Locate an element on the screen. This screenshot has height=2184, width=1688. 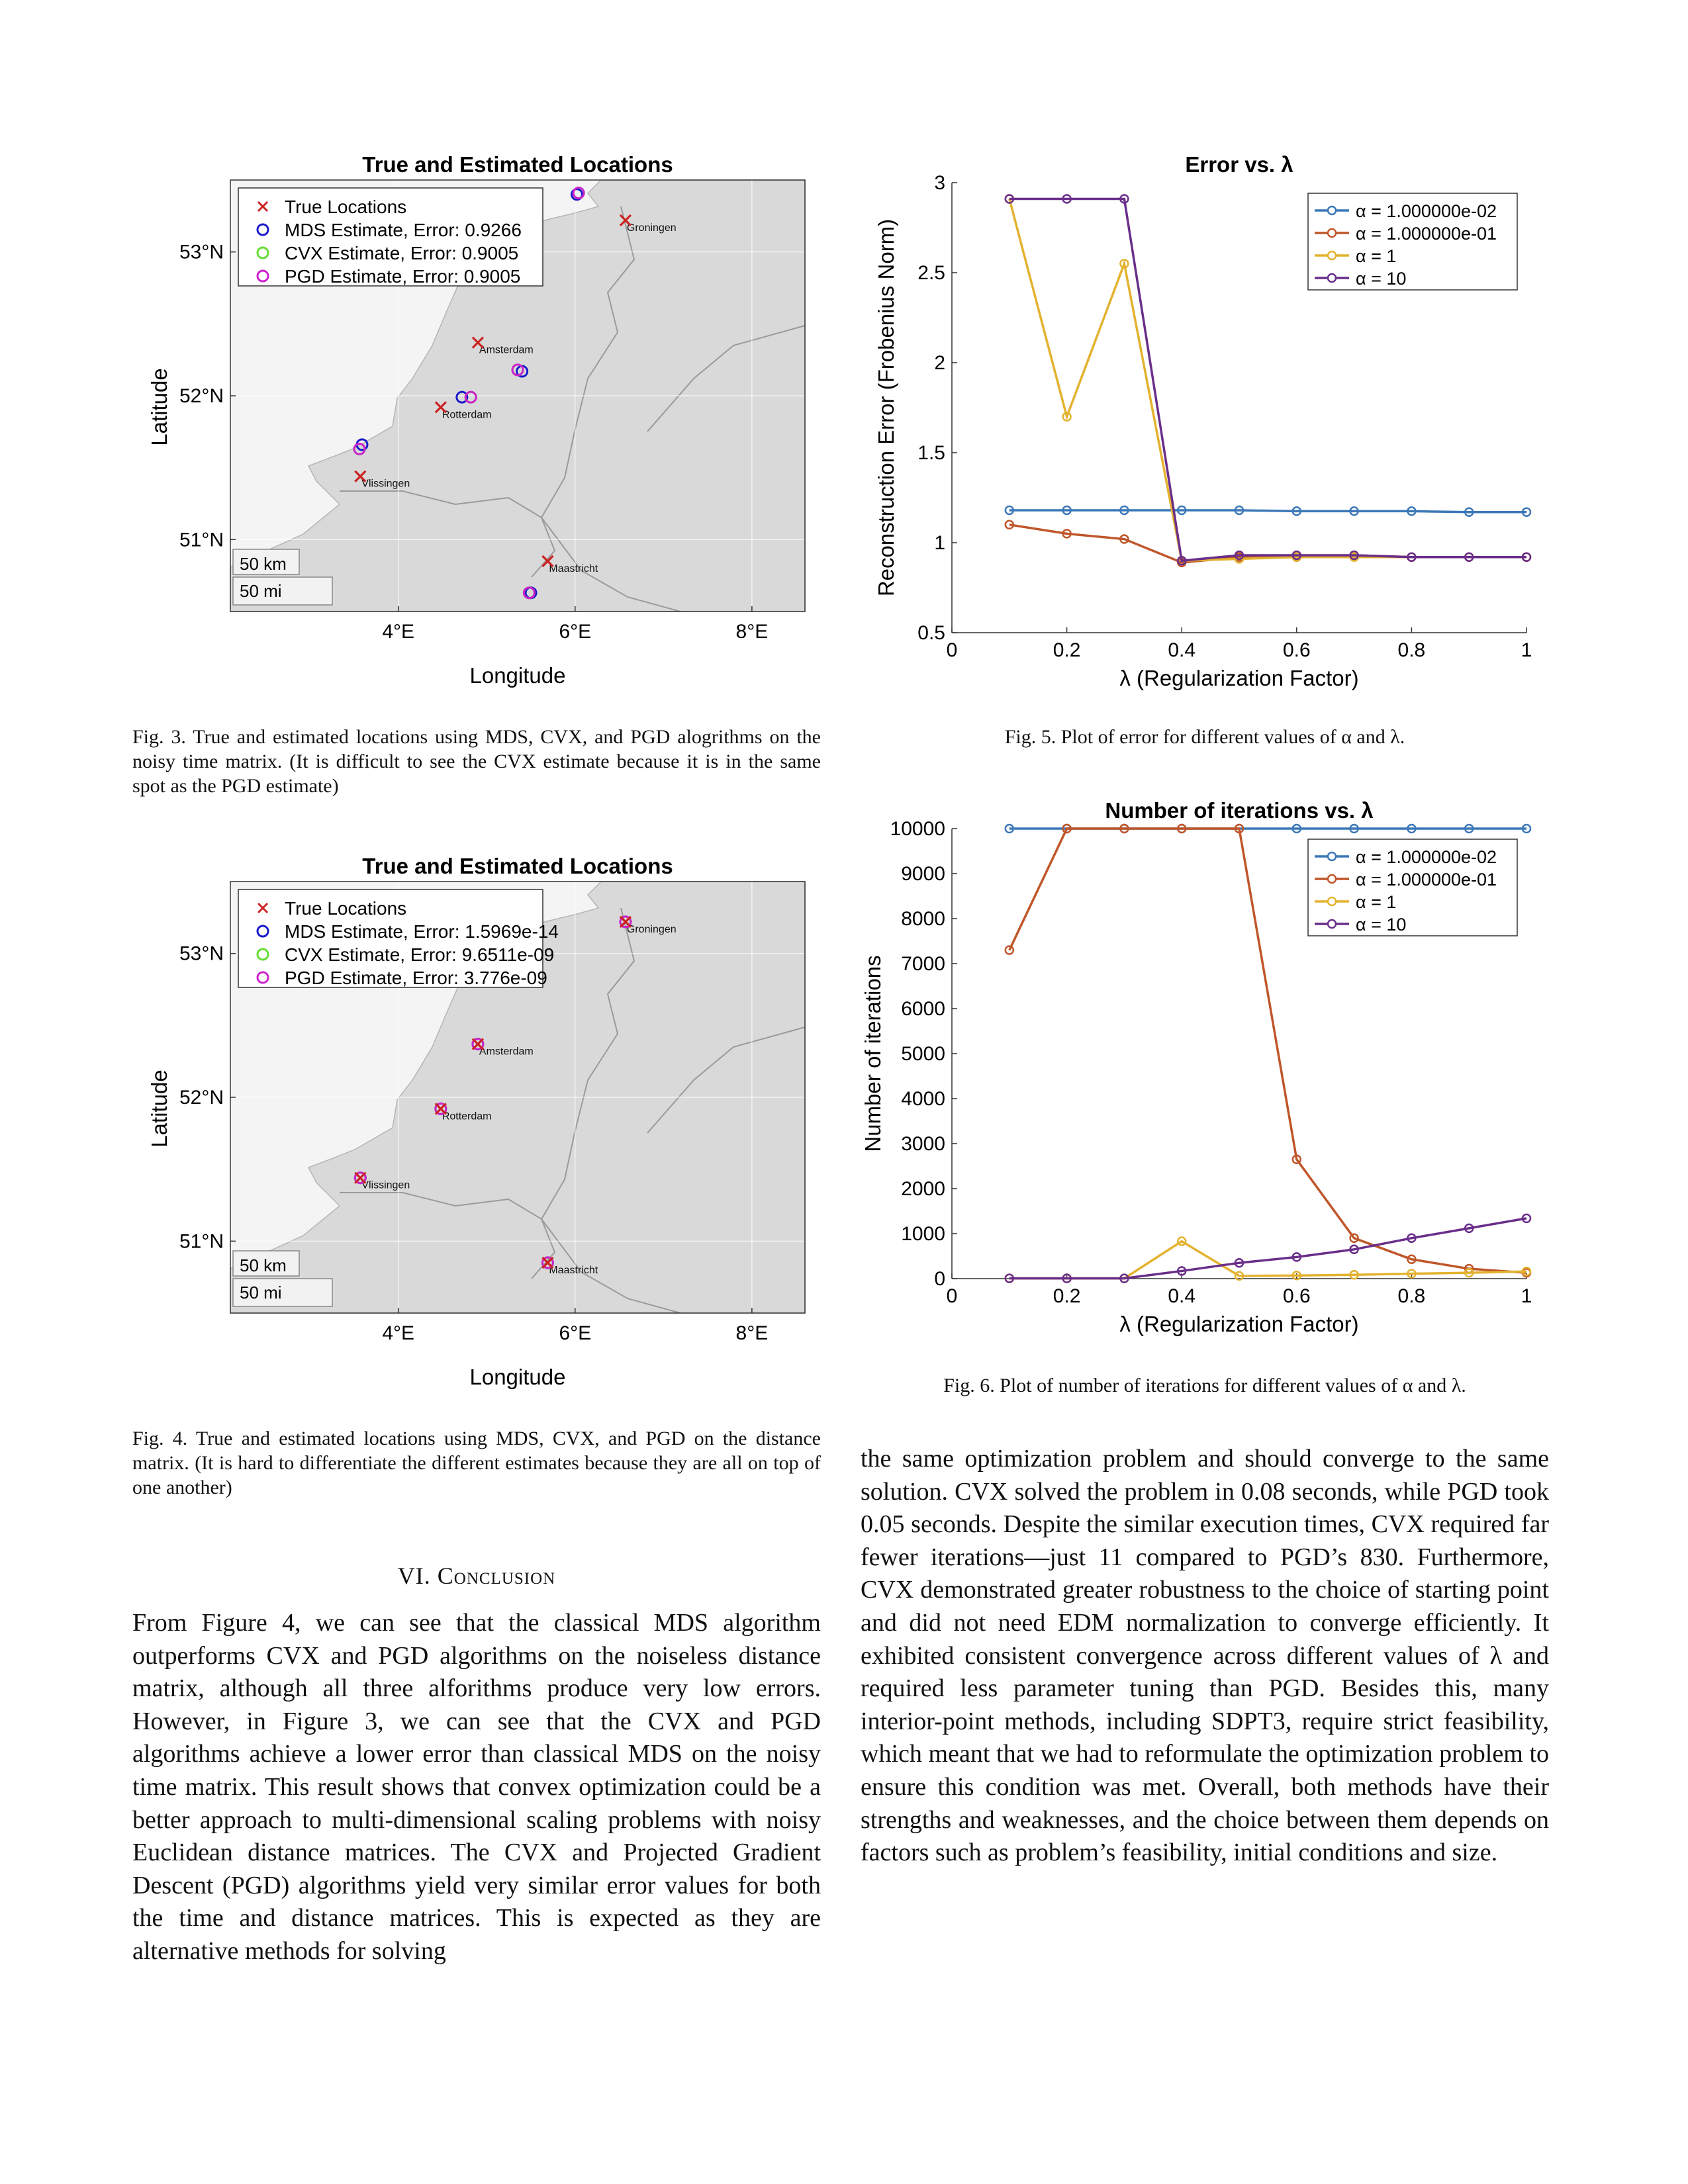
y-tick-label: 6000 is located at coordinates (923, 1009).